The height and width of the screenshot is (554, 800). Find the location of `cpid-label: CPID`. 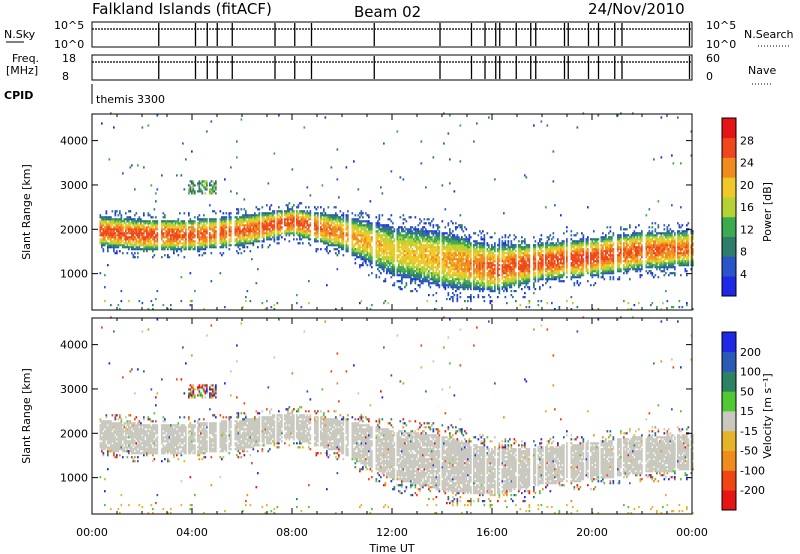

cpid-label: CPID is located at coordinates (18, 95).